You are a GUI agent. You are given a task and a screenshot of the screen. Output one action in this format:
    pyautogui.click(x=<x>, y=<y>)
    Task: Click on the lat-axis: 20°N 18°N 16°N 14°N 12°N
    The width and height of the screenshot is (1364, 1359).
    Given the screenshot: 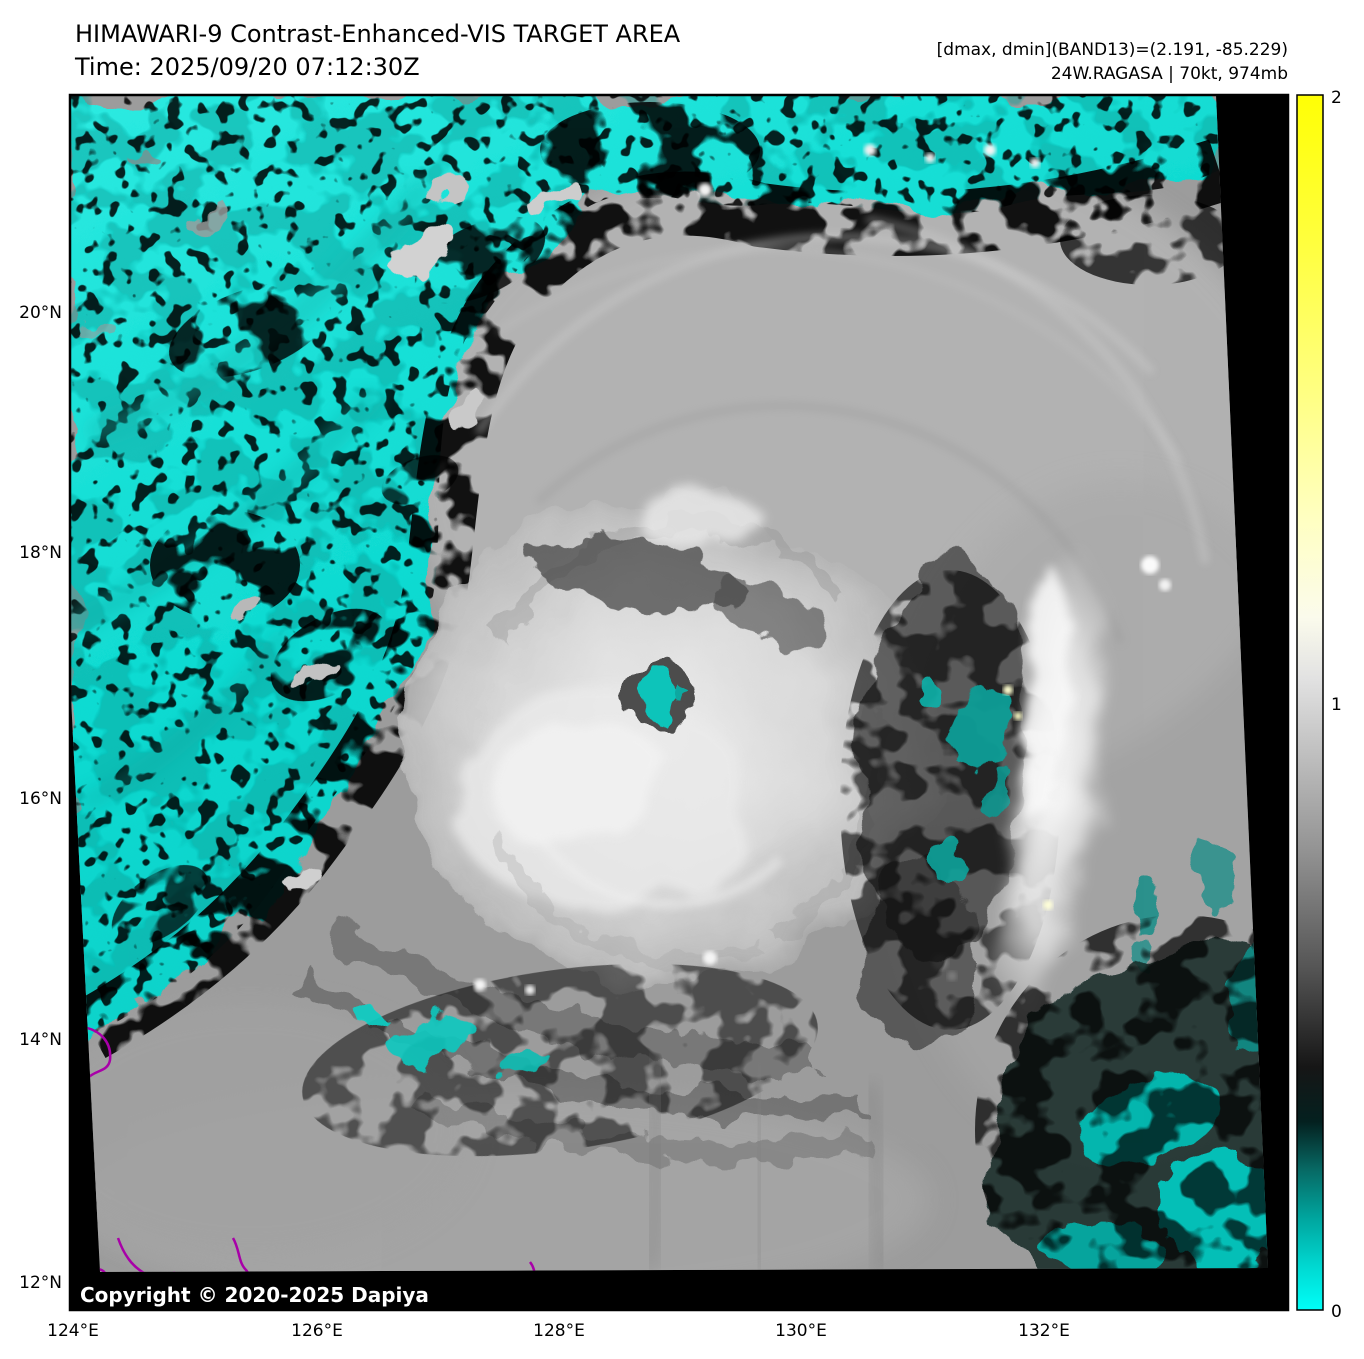 What is the action you would take?
    pyautogui.click(x=40, y=798)
    